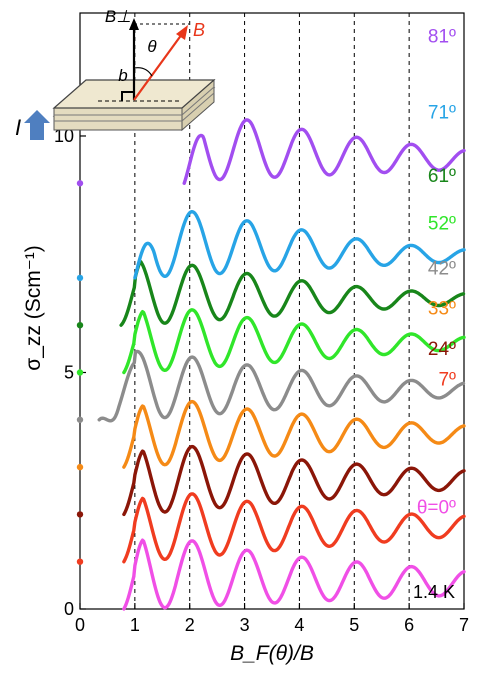  I want to click on series-label-6: 61º, so click(442, 176).